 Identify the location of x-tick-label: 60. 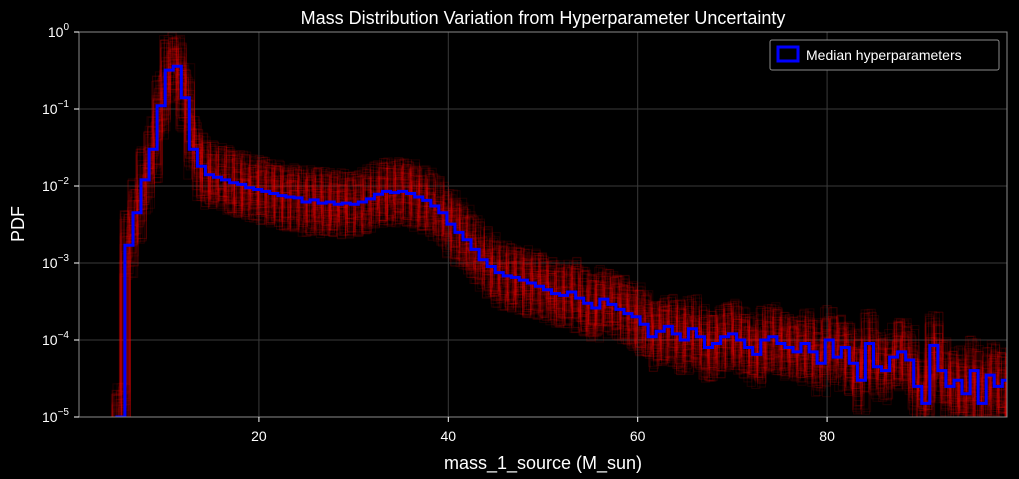
(638, 436).